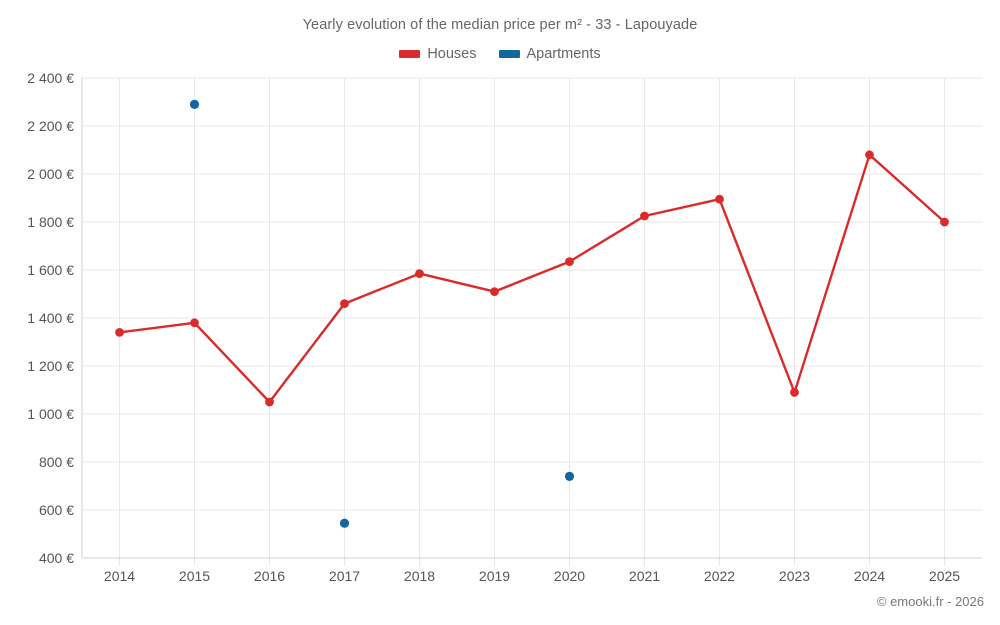  Describe the element at coordinates (452, 54) in the screenshot. I see `legend-label-houses: Houses` at that location.